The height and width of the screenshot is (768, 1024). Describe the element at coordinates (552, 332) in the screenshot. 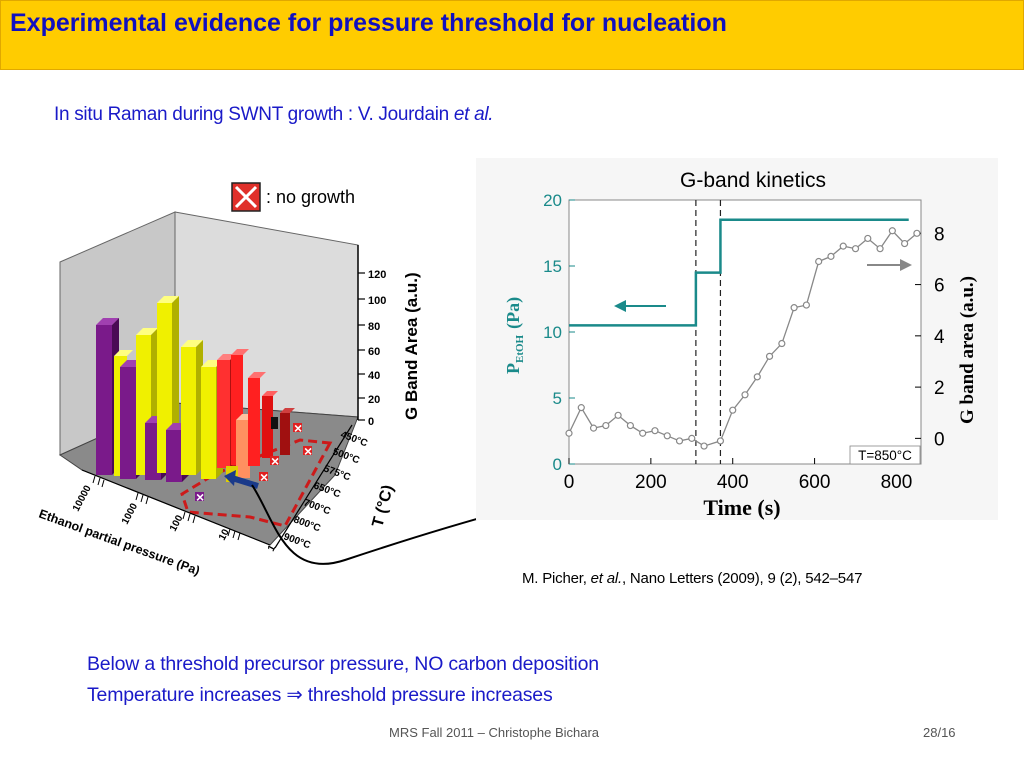

I see `y-left-tick-label: 10` at that location.